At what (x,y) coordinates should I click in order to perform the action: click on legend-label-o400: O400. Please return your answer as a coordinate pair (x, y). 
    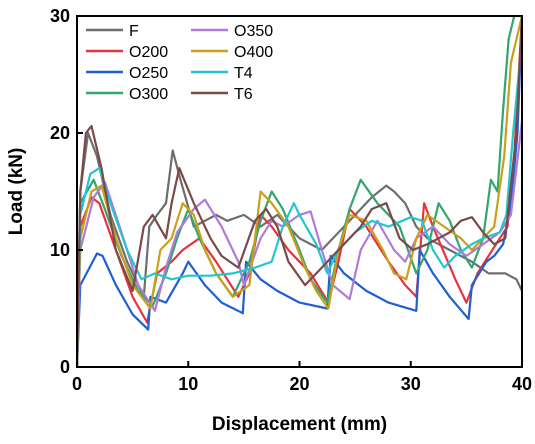
    Looking at the image, I should click on (253, 52).